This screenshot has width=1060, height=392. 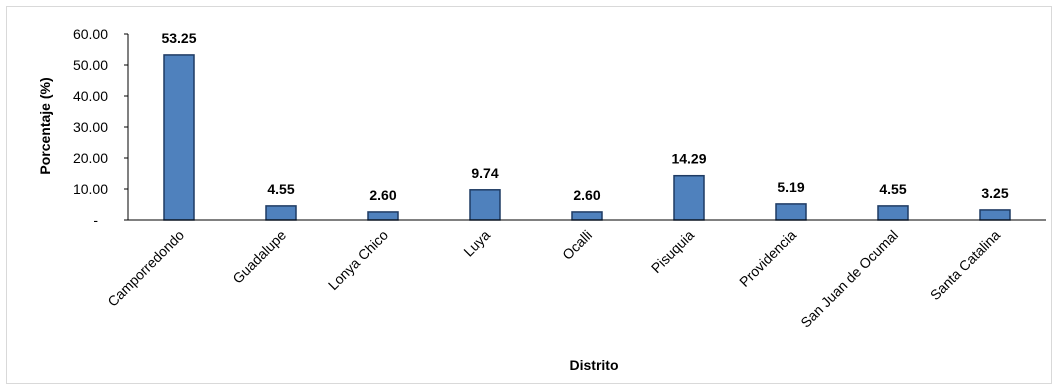 I want to click on y-tick-label: 20.00, so click(x=90, y=158).